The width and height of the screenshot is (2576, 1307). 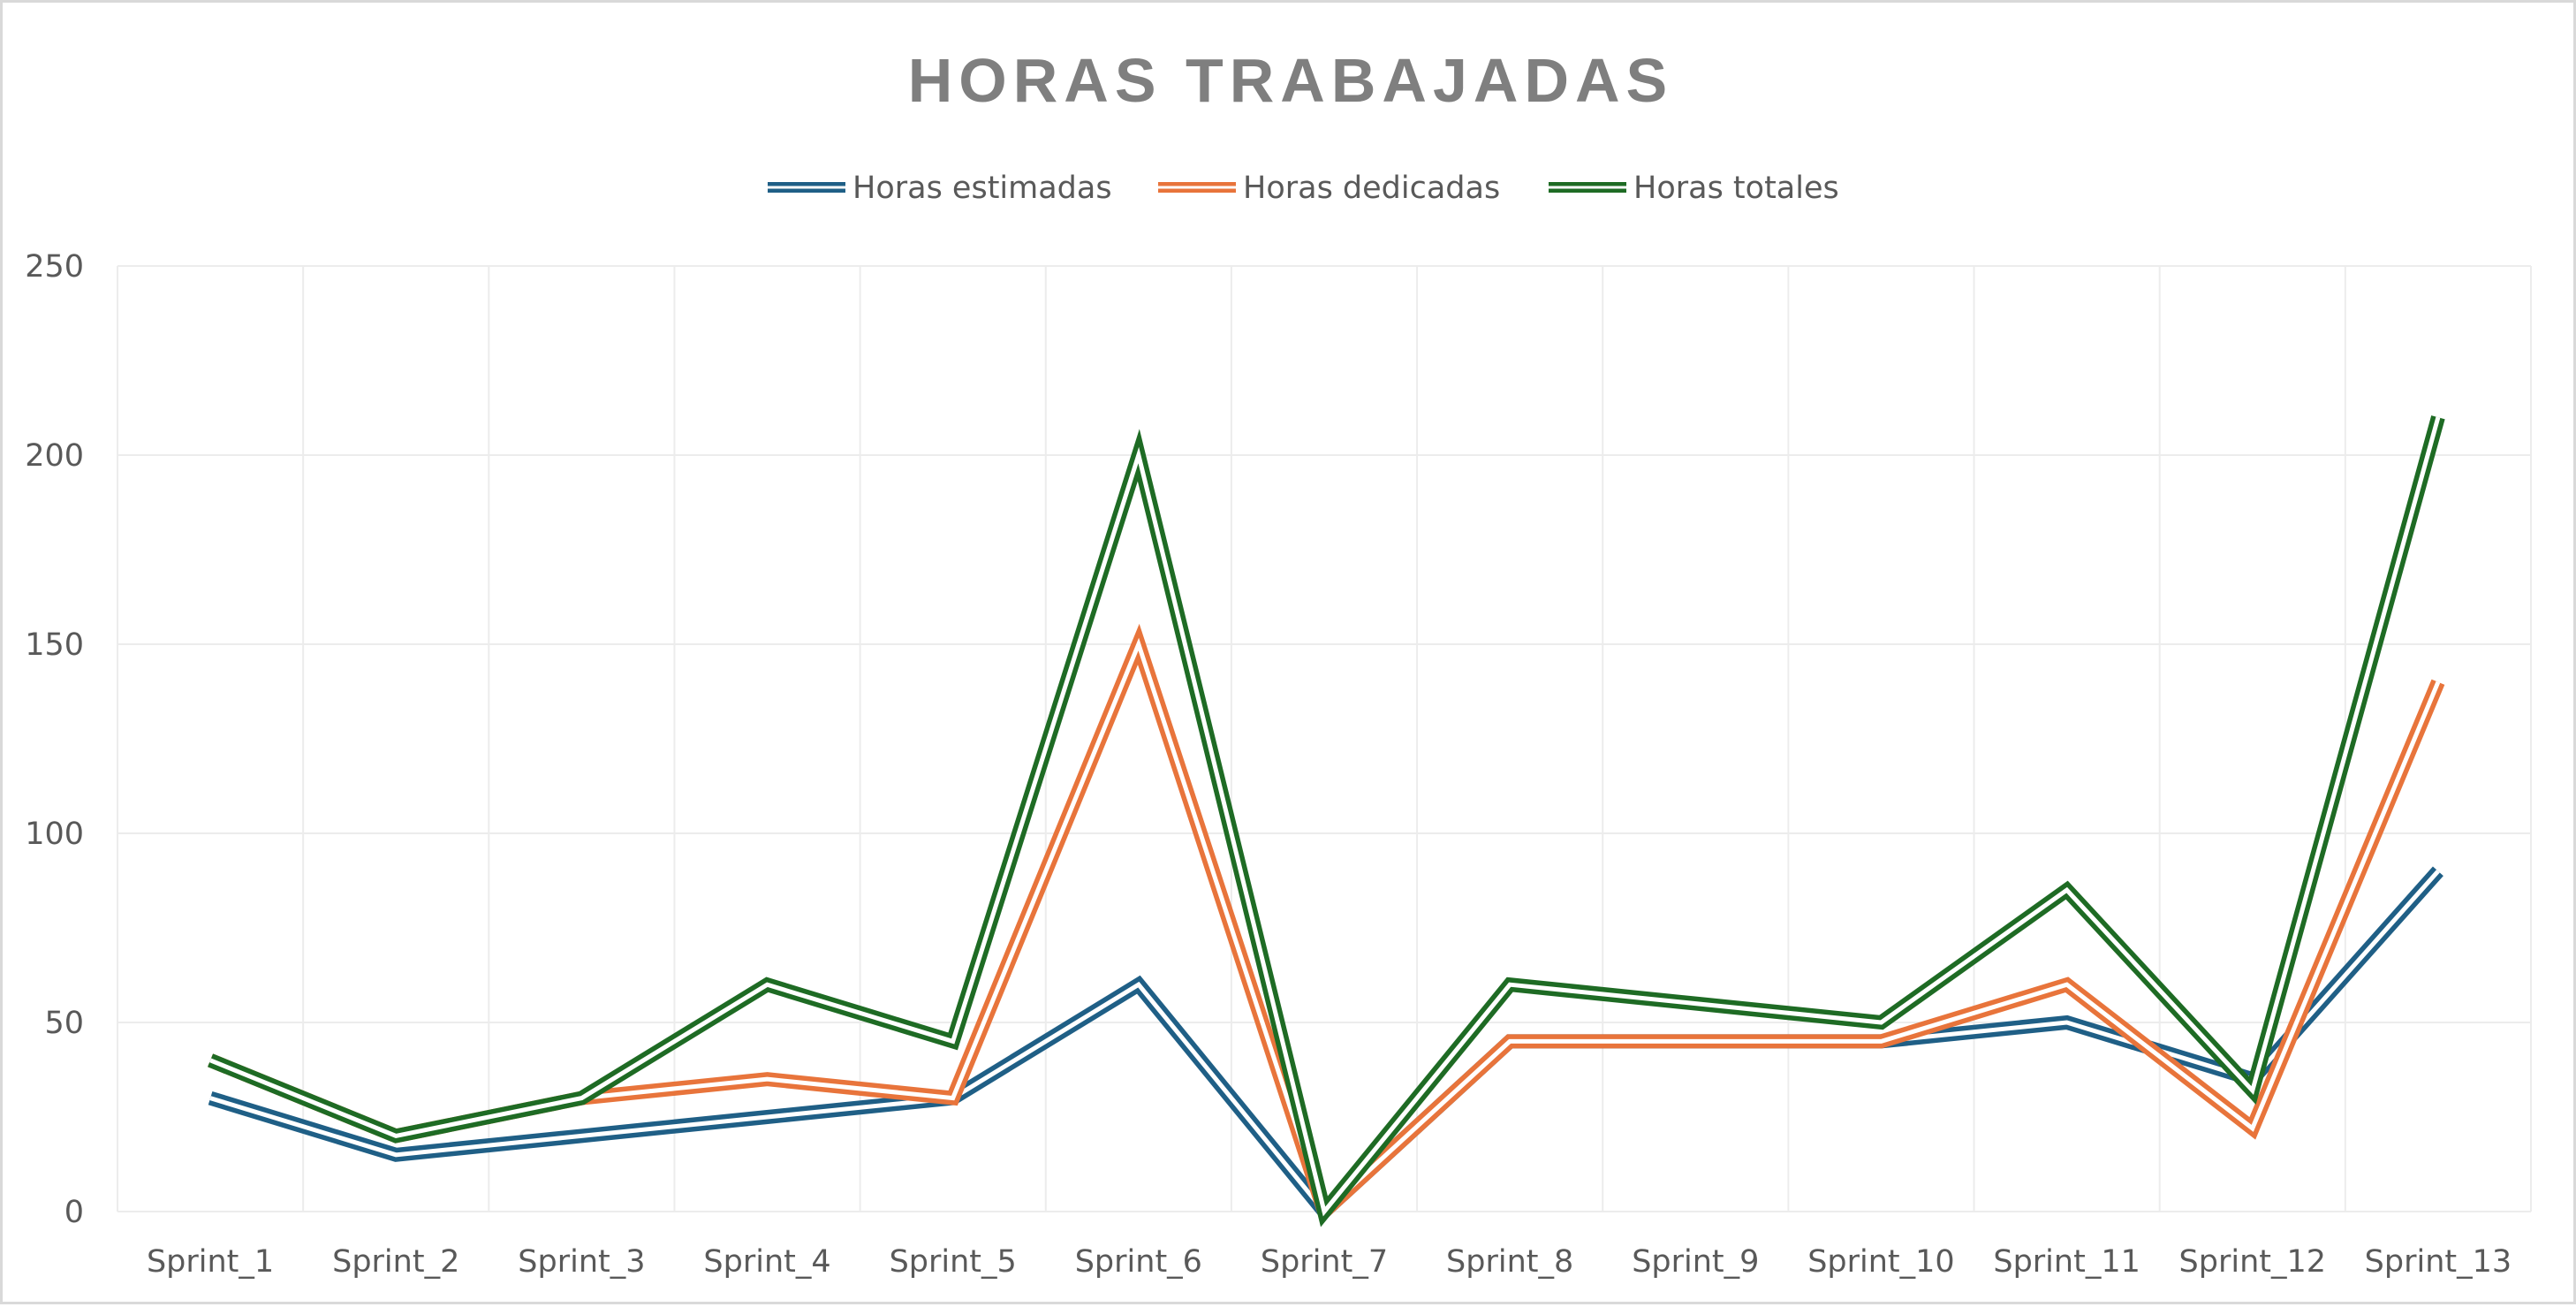 I want to click on x-tick-label: Sprint_4, so click(x=767, y=1262).